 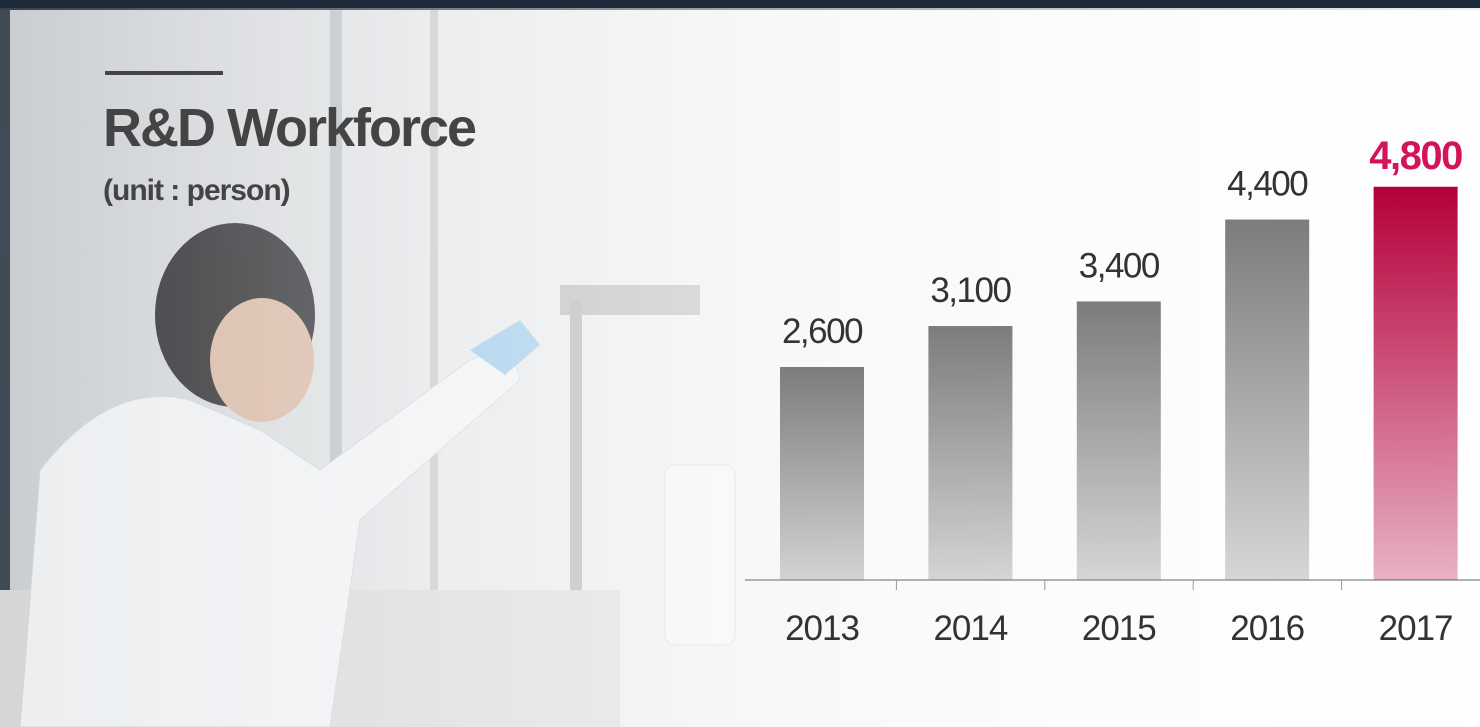 What do you see at coordinates (1267, 184) in the screenshot?
I see `value-label: 4,400` at bounding box center [1267, 184].